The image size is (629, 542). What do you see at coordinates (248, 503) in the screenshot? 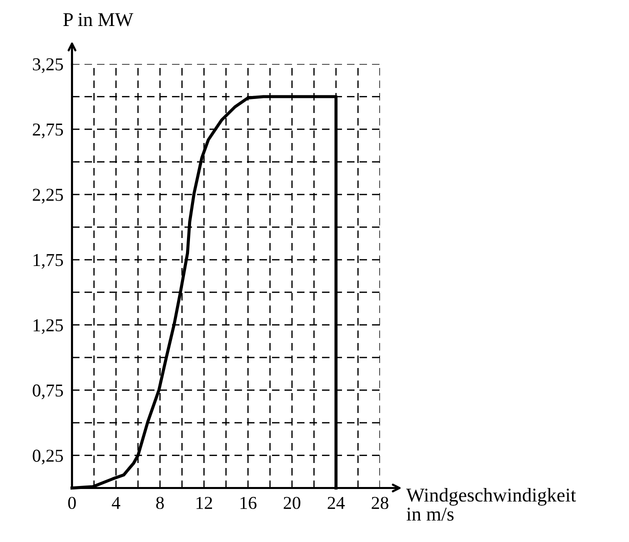
I see `x-tick-label: 16` at bounding box center [248, 503].